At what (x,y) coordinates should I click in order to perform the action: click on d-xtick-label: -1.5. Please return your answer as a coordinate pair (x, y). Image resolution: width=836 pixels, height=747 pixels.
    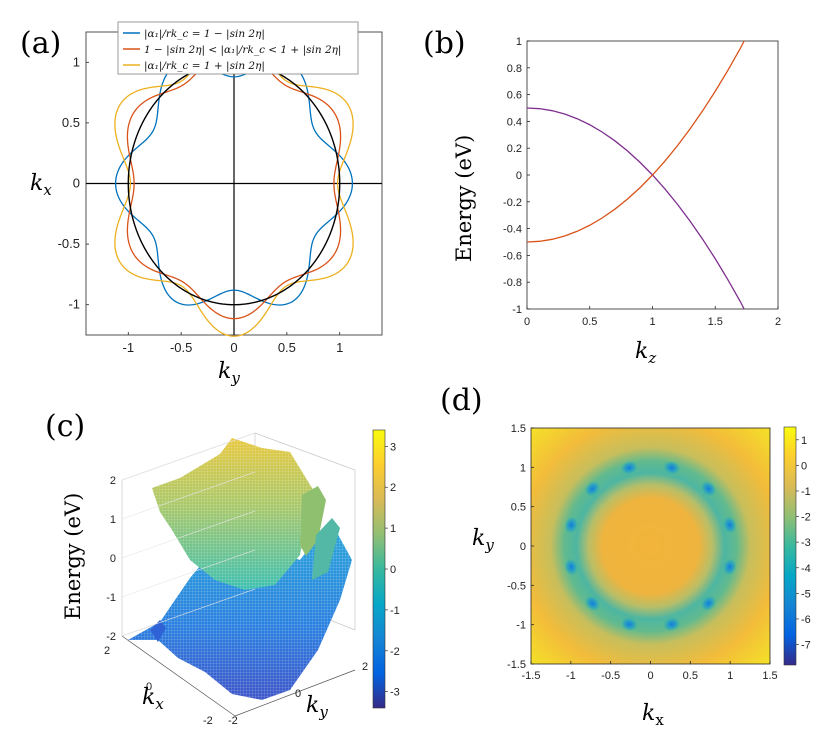
    Looking at the image, I should click on (531, 676).